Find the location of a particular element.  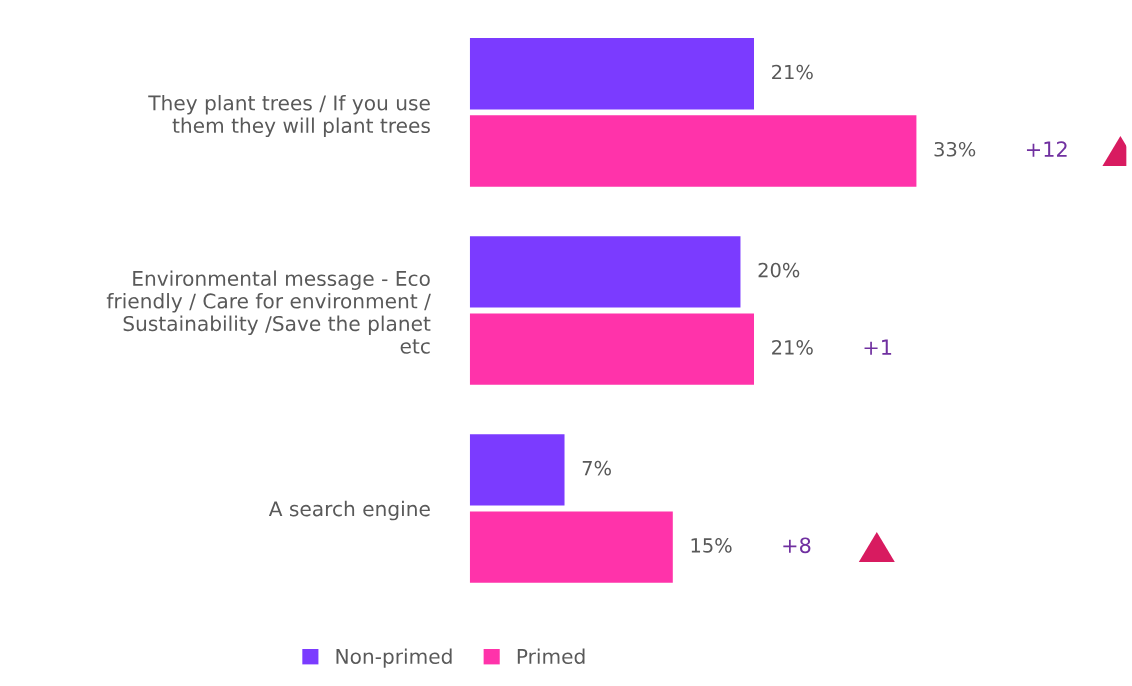

y-tick-label: Environmental message - Eco friendly / Care for environment / Sustainability /Save the planet etc is located at coordinates (268, 312).